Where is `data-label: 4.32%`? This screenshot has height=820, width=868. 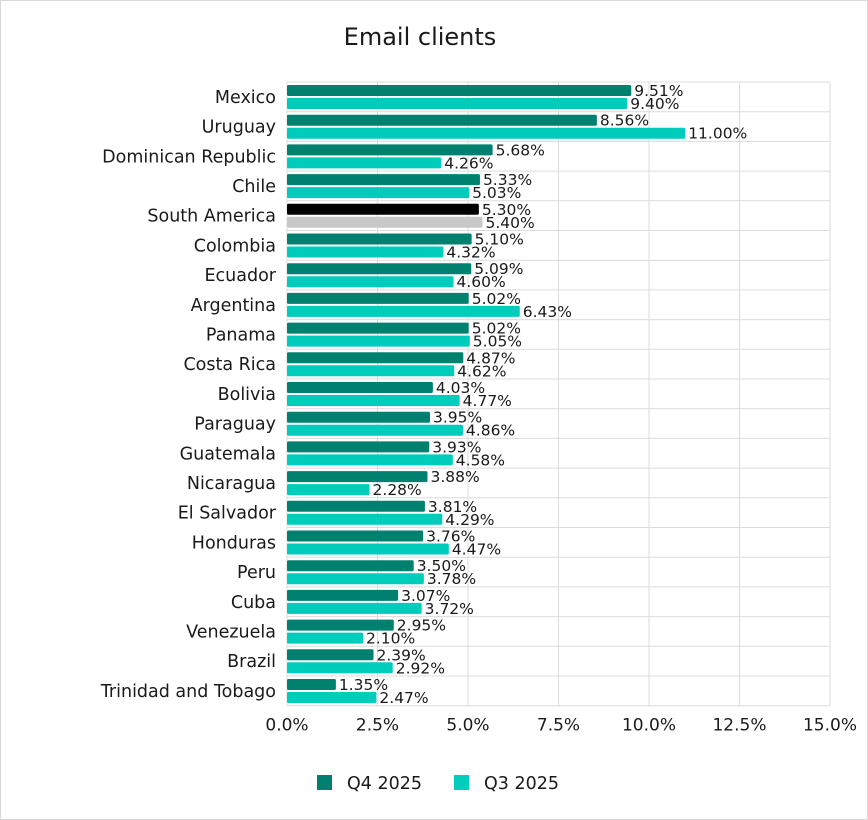
data-label: 4.32% is located at coordinates (470, 253).